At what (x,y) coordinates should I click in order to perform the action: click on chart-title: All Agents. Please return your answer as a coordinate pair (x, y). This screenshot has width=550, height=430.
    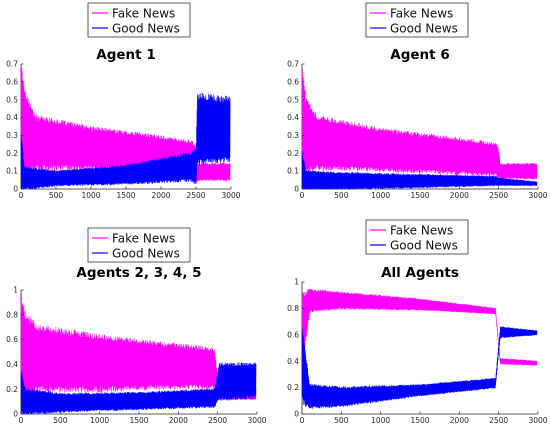
    Looking at the image, I should click on (420, 273).